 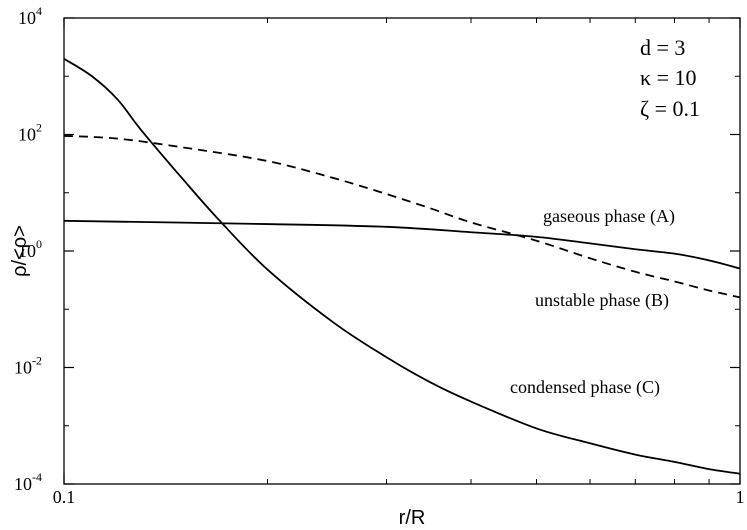 What do you see at coordinates (740, 497) in the screenshot?
I see `x-tick-label: 1` at bounding box center [740, 497].